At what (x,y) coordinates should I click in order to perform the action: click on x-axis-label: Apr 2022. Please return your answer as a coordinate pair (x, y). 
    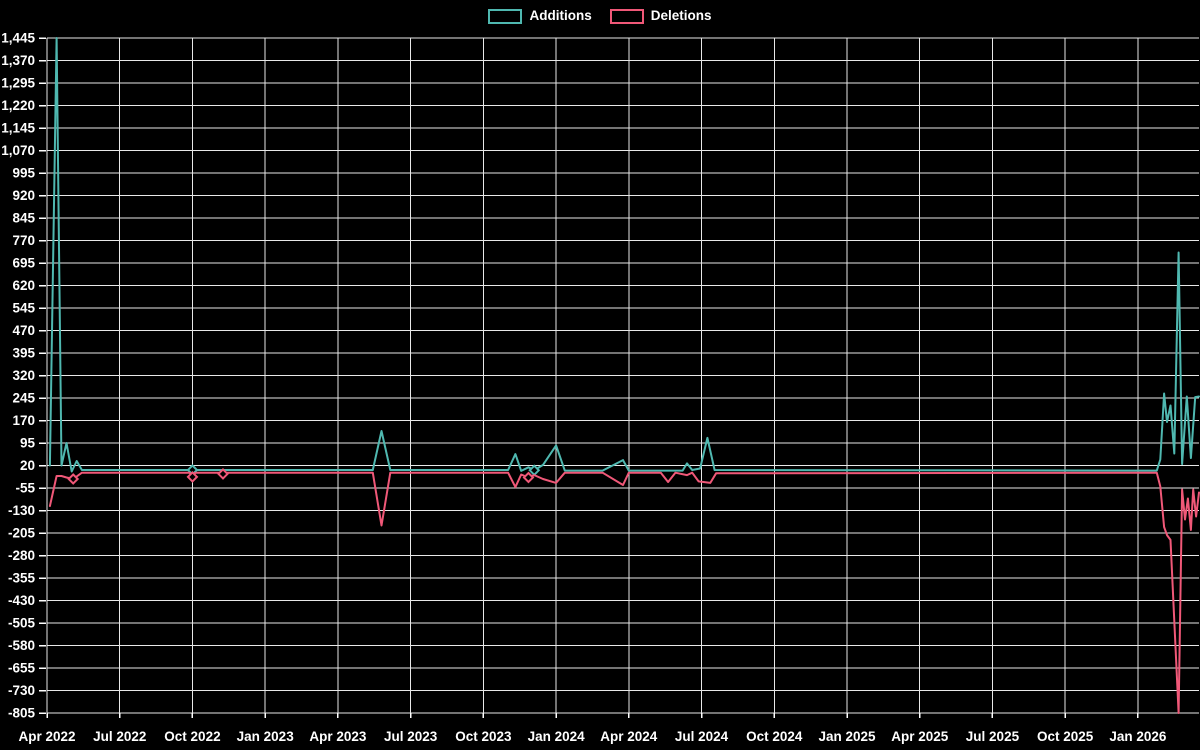
    Looking at the image, I should click on (46, 736).